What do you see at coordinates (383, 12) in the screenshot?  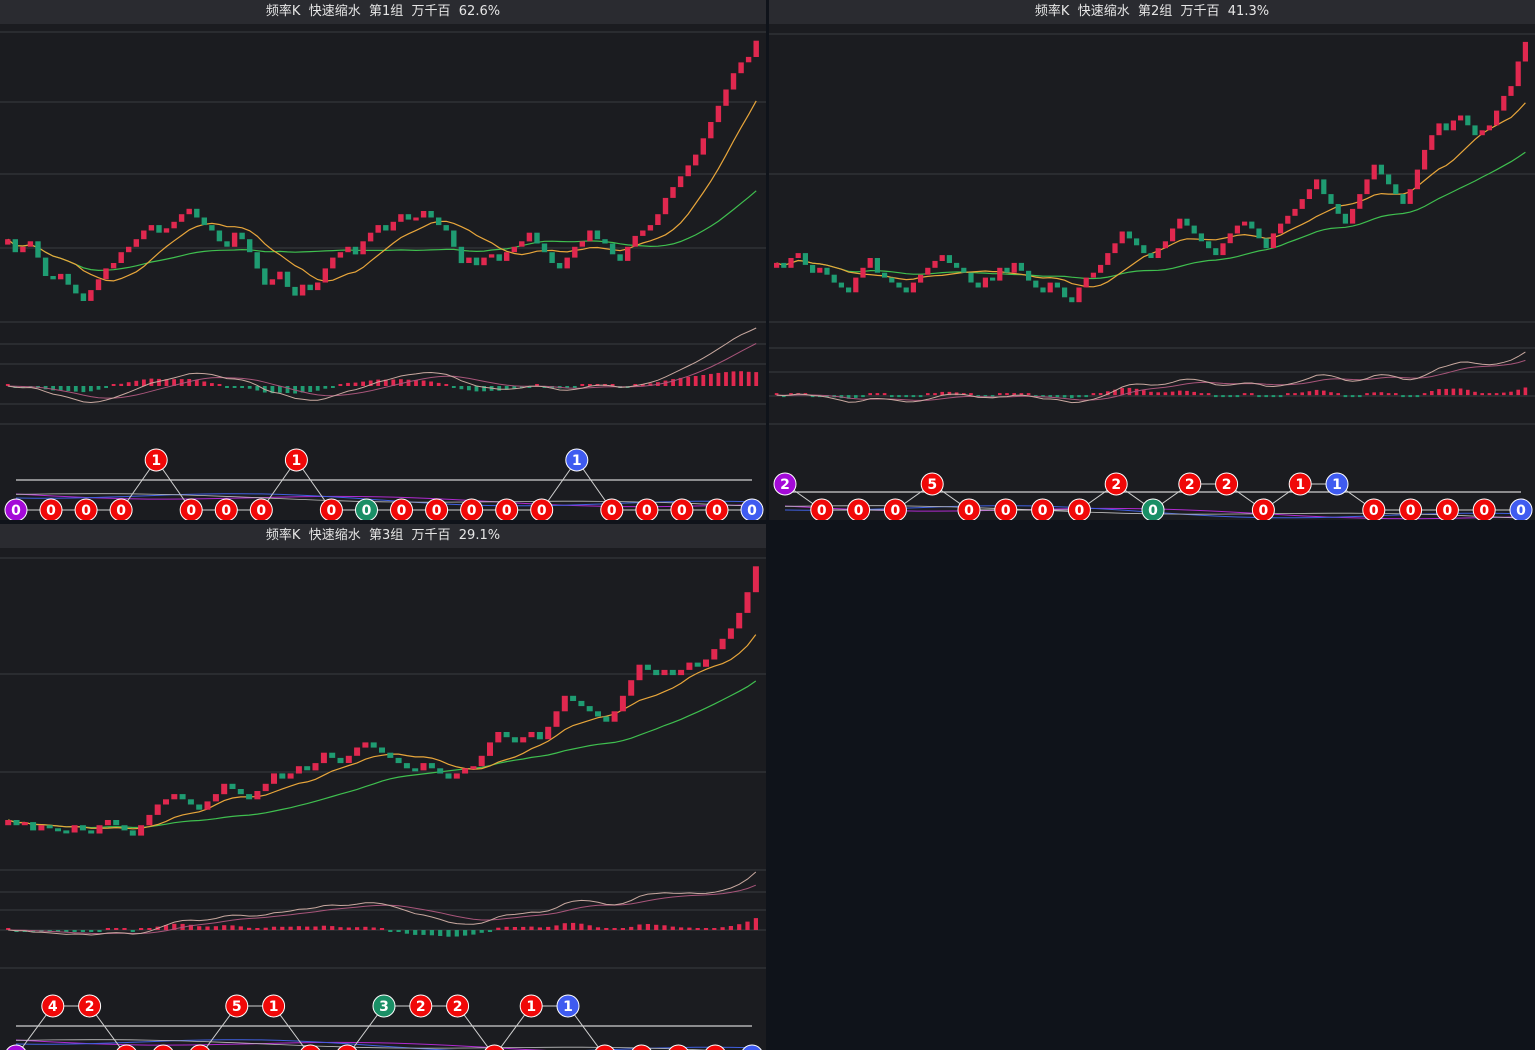 I see `panel-title: 频率K 快速缩水 第1组 万千百 62.6%` at bounding box center [383, 12].